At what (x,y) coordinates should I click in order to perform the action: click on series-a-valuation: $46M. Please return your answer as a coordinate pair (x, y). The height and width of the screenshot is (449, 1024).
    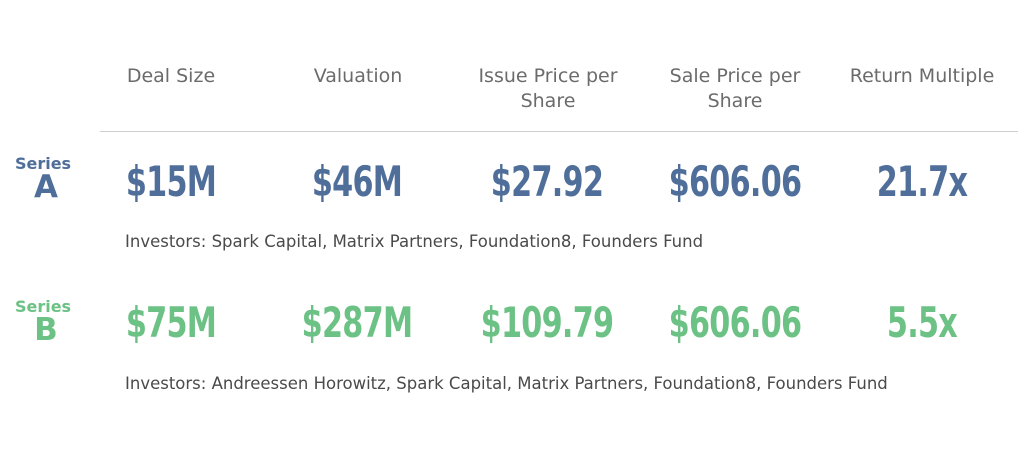
    Looking at the image, I should click on (357, 181).